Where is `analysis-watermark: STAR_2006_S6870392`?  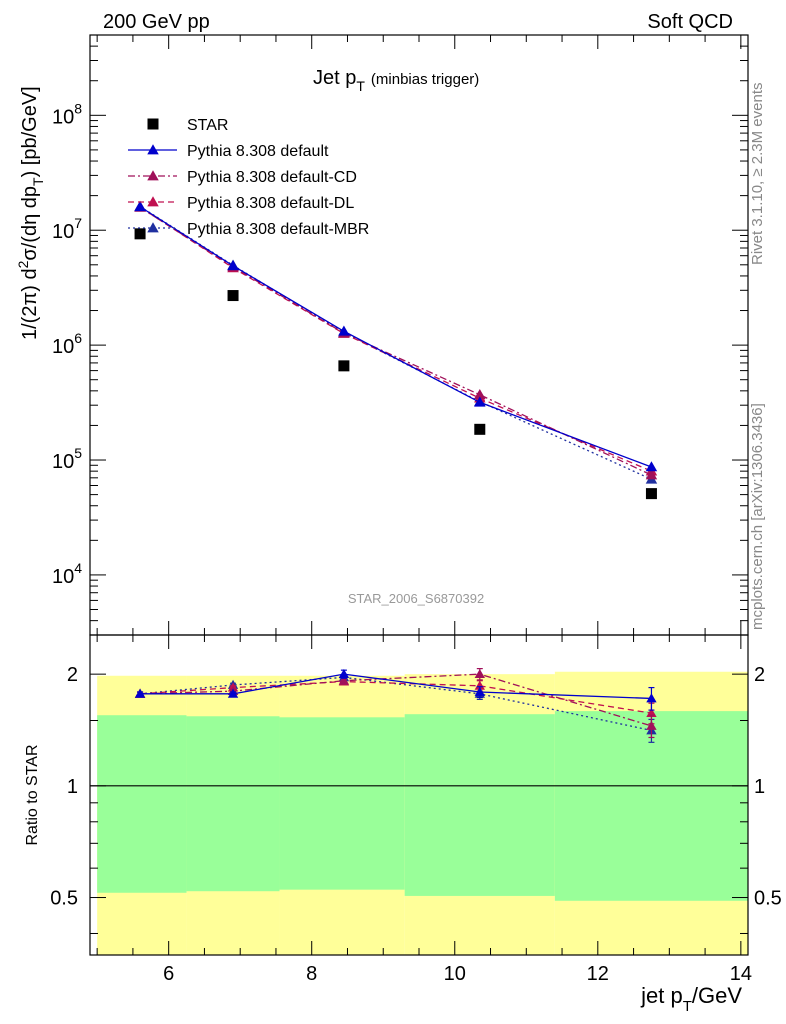 analysis-watermark: STAR_2006_S6870392 is located at coordinates (416, 598).